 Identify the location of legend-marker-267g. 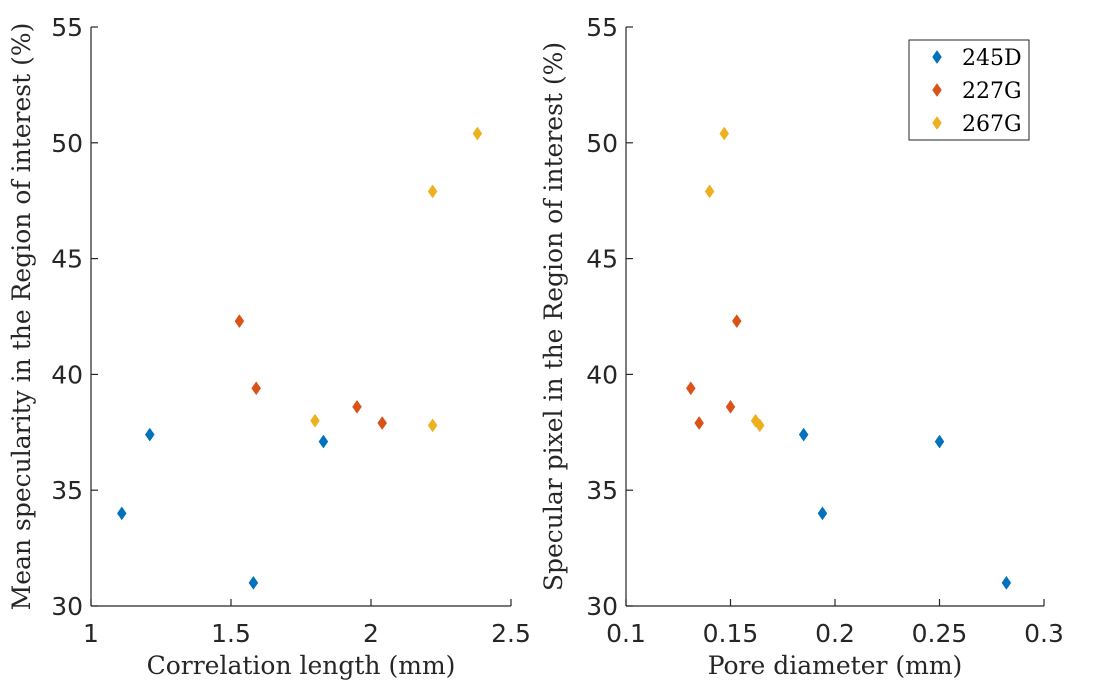
(937, 123).